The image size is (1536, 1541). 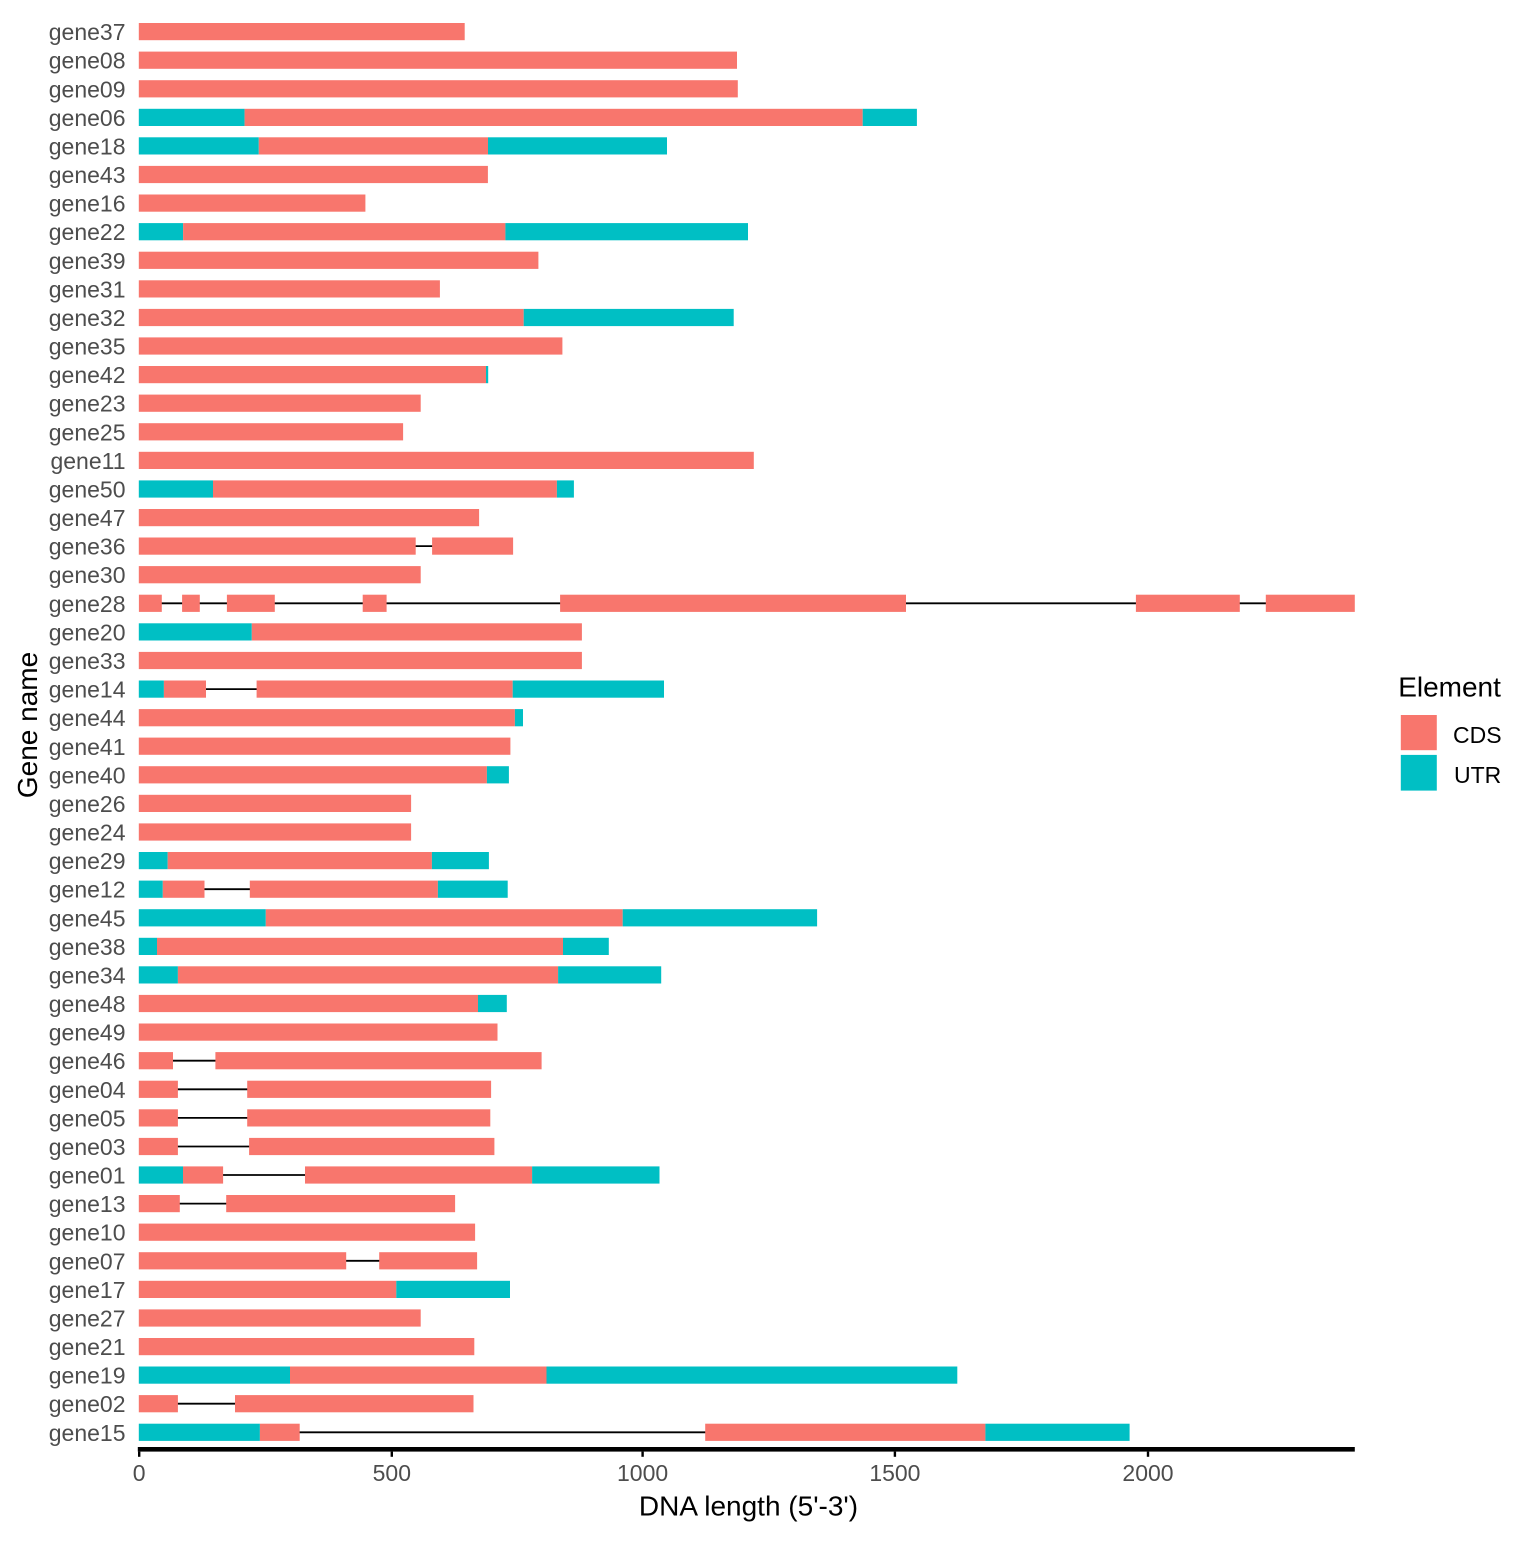 What do you see at coordinates (87, 347) in the screenshot?
I see `svg-text: gene35` at bounding box center [87, 347].